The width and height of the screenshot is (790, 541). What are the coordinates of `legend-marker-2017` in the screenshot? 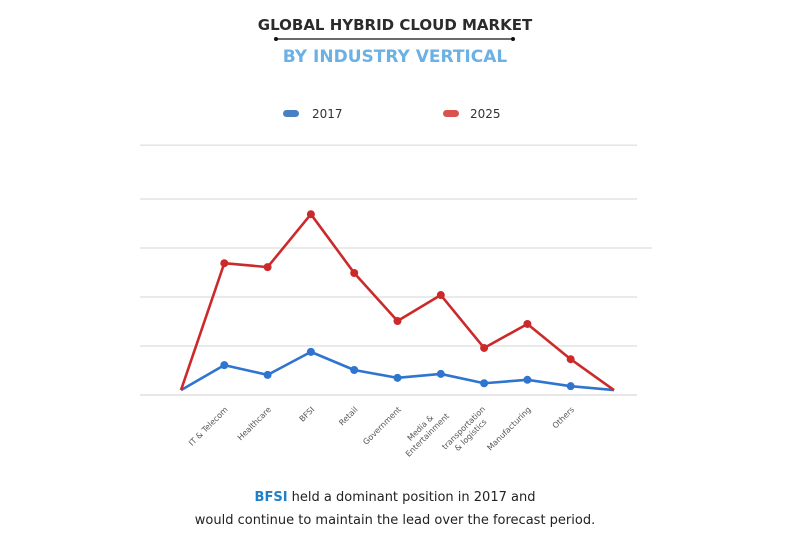 It's located at (291, 113).